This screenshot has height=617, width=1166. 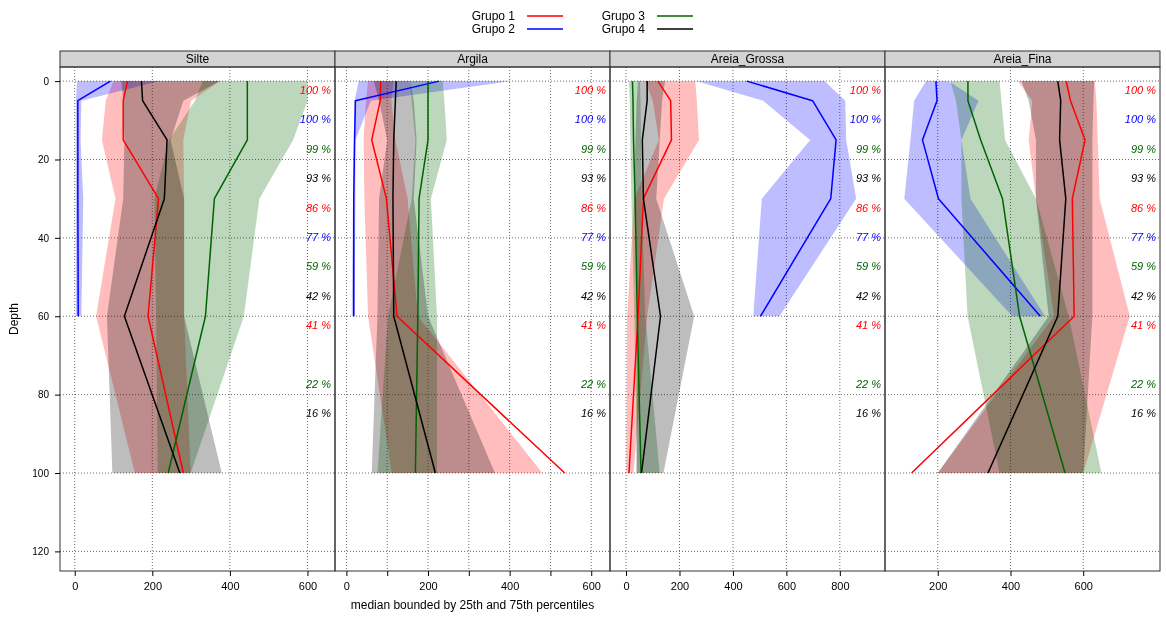 I want to click on y-tick-label: 100, so click(x=41, y=473).